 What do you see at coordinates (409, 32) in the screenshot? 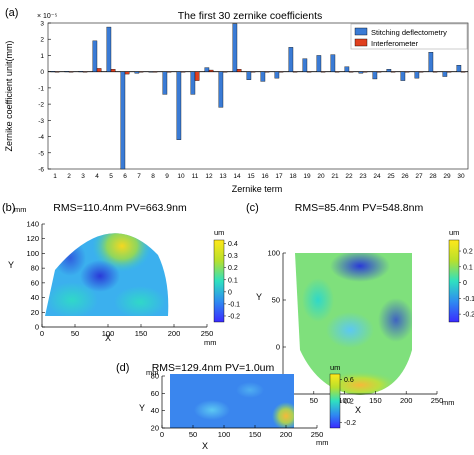
I see `legend-label-stitching: Stitching deflectometry` at bounding box center [409, 32].